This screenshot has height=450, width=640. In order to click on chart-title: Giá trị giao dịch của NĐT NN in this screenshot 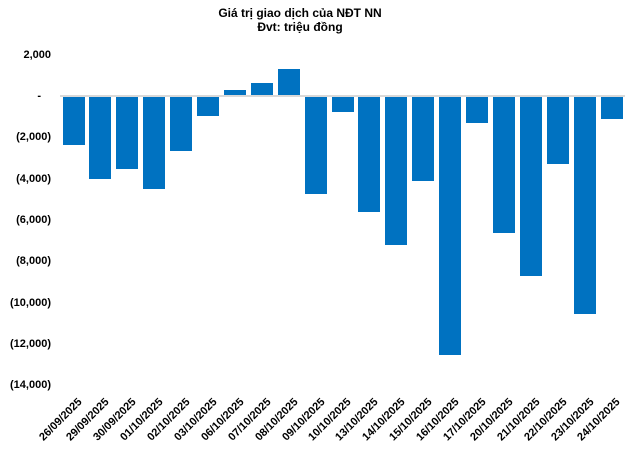, I will do `click(300, 13)`.